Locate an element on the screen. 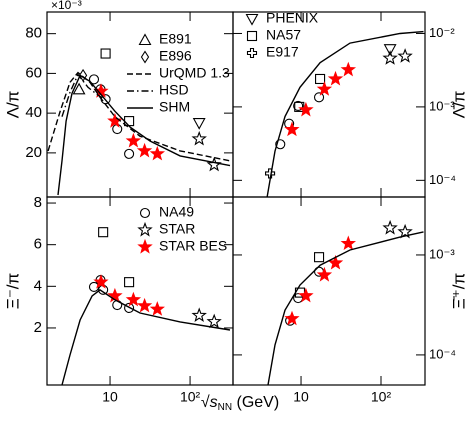 The width and height of the screenshot is (474, 421). legend-label: UrQMD 1.3 is located at coordinates (194, 73).